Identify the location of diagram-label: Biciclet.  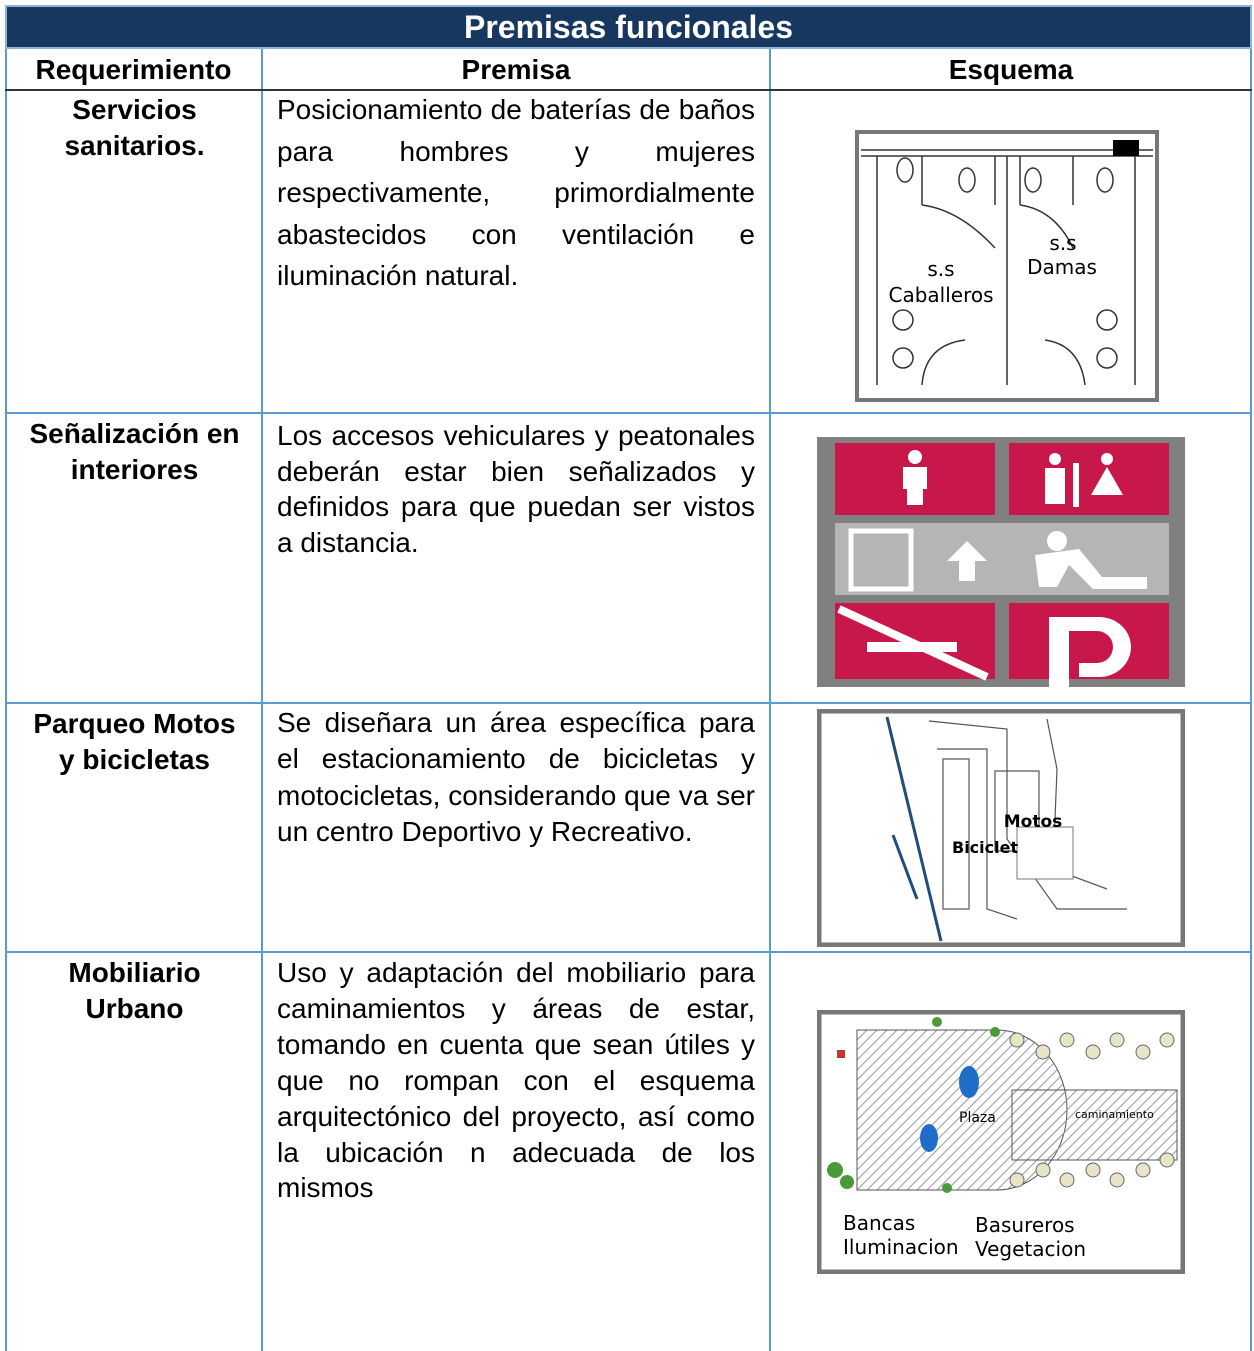
(985, 847).